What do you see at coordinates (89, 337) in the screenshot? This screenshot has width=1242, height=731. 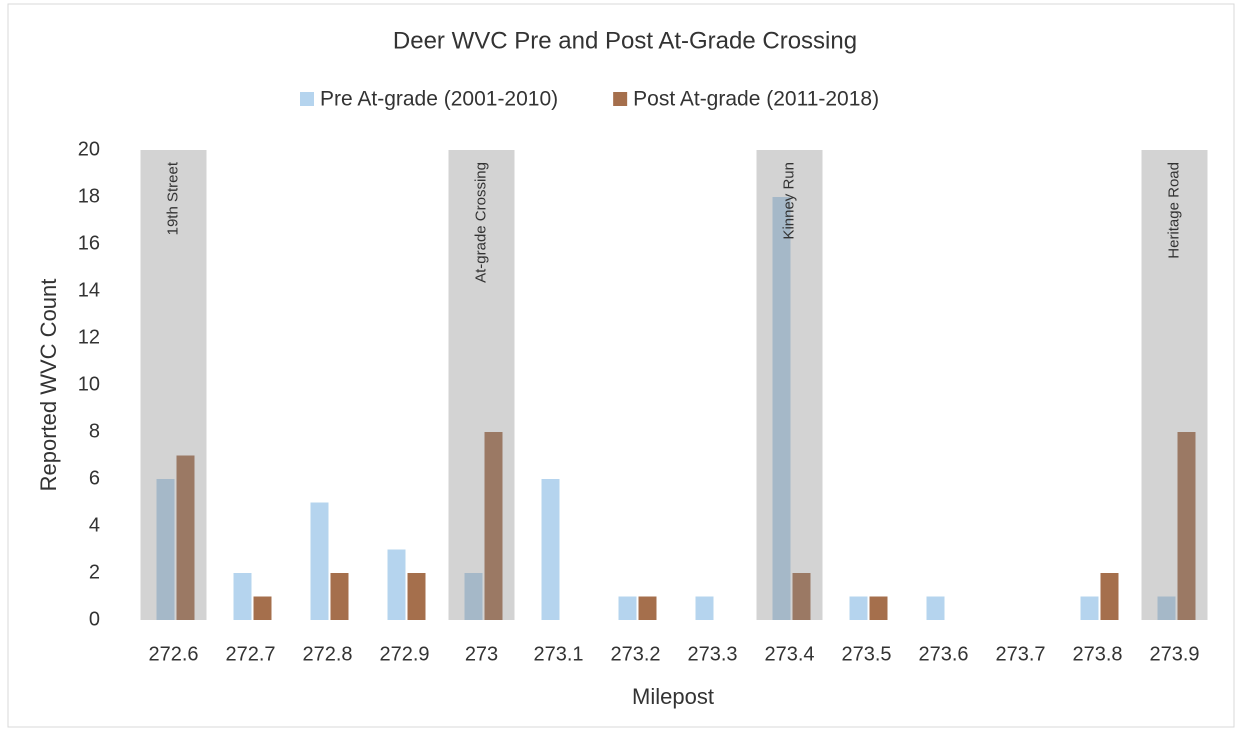 I see `y-tick-label: 12` at bounding box center [89, 337].